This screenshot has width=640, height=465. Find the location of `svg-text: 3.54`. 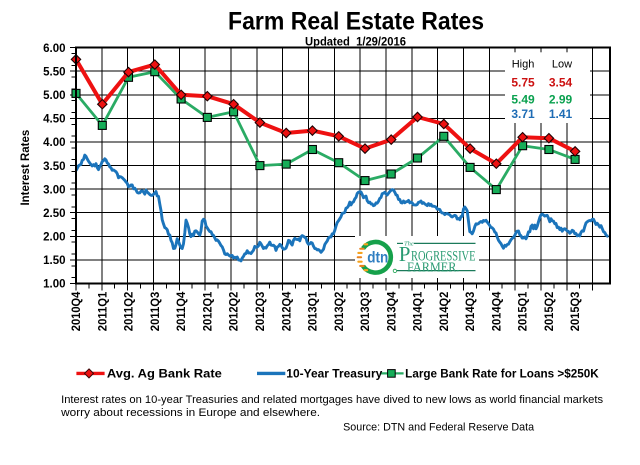

svg-text: 3.54 is located at coordinates (561, 83).